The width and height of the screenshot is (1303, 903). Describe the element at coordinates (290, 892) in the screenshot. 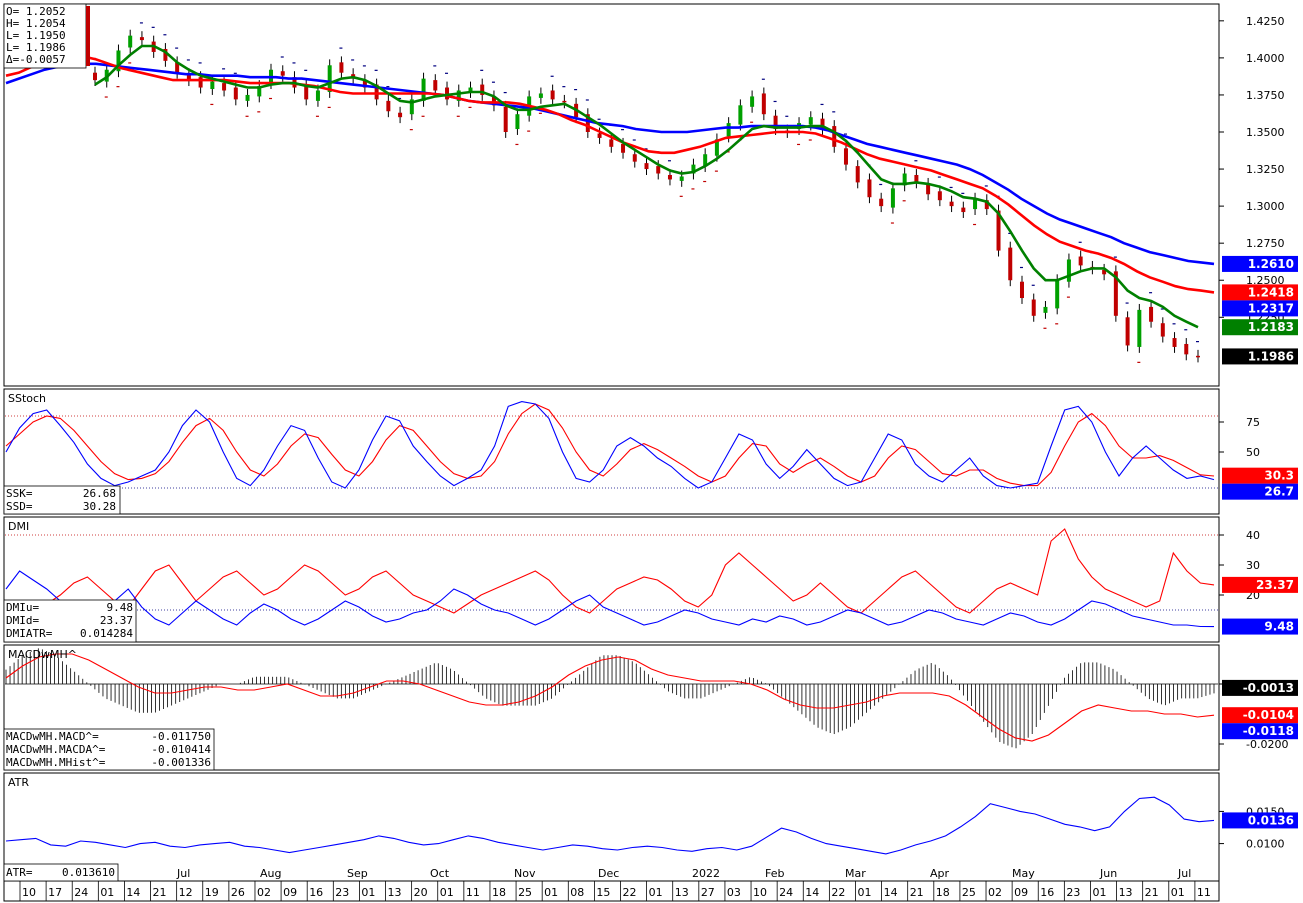

I see `x-day-label: 09` at that location.